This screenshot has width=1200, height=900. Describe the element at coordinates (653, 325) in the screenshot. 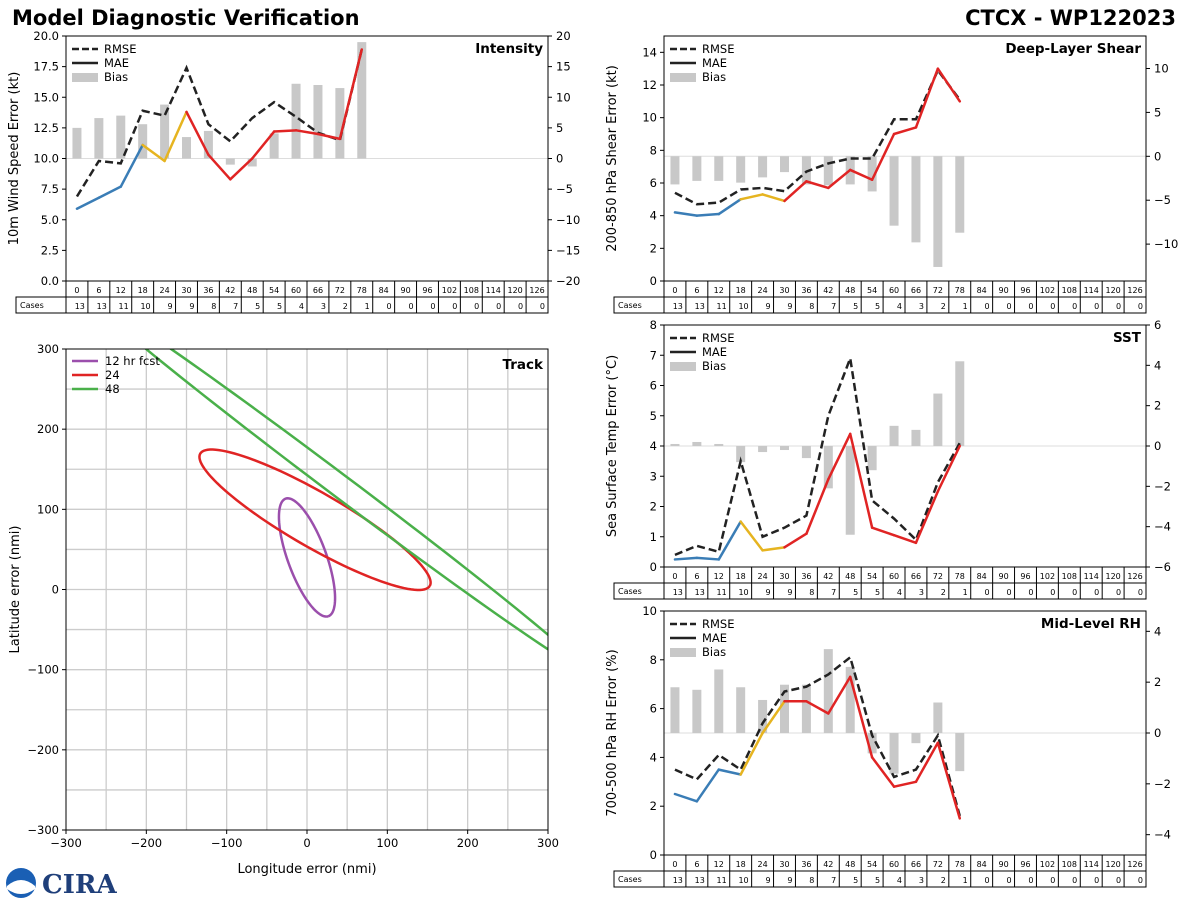

I see `sst-y-tick-label: 8` at that location.